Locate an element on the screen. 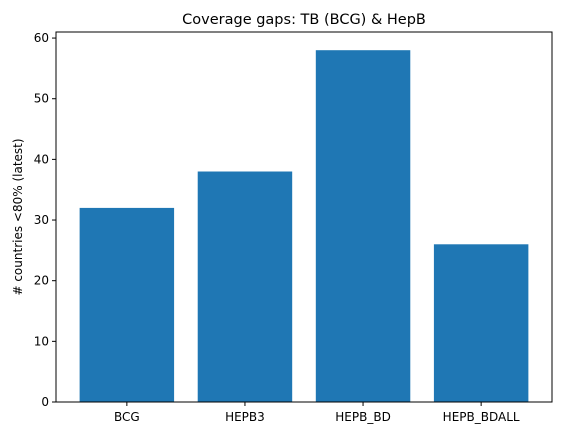 Image resolution: width=562 pixels, height=435 pixels. x-tick-label: HEPB3 is located at coordinates (245, 417).